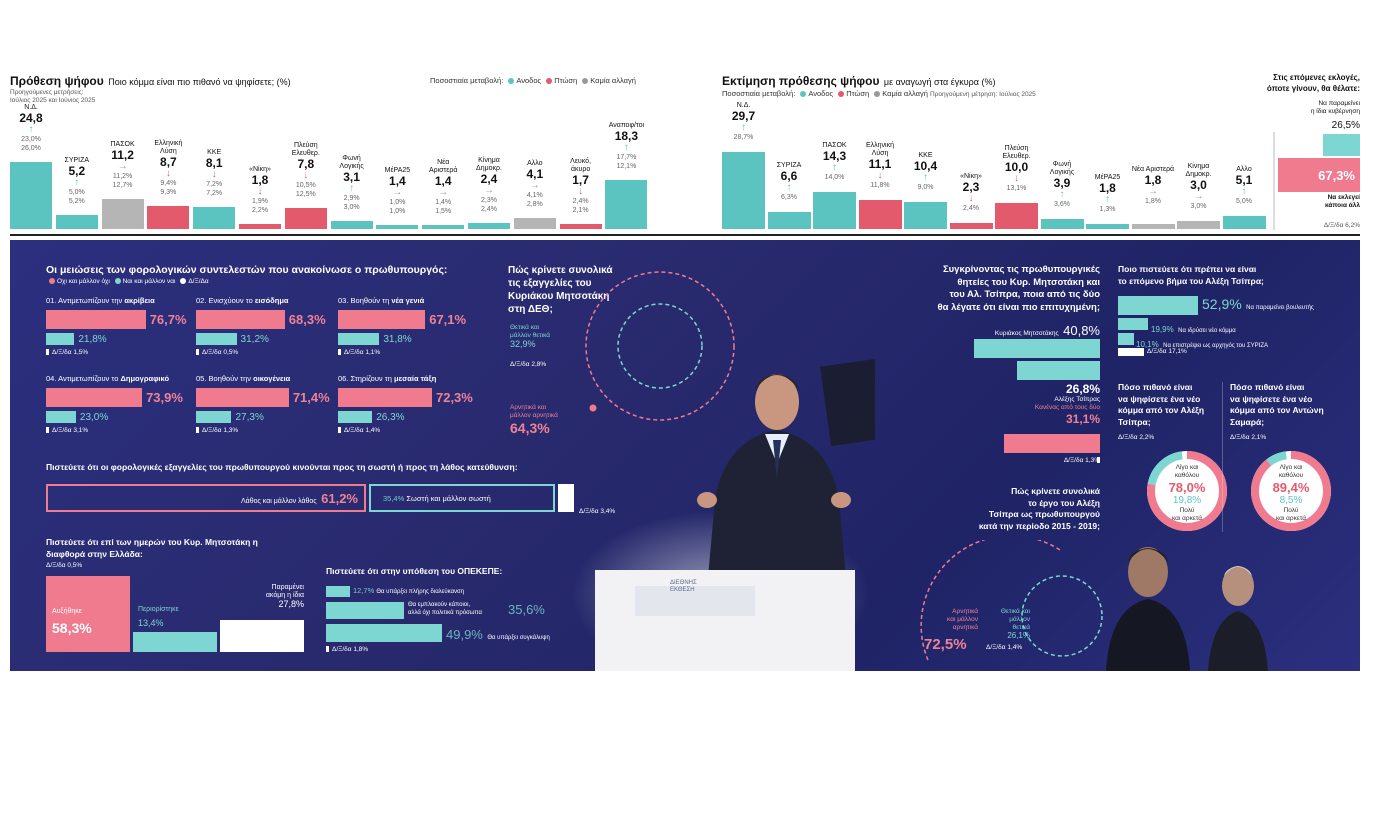 This screenshot has width=1390, height=814. Describe the element at coordinates (31, 140) in the screenshot. I see `prev-value-label: 23,0%` at that location.